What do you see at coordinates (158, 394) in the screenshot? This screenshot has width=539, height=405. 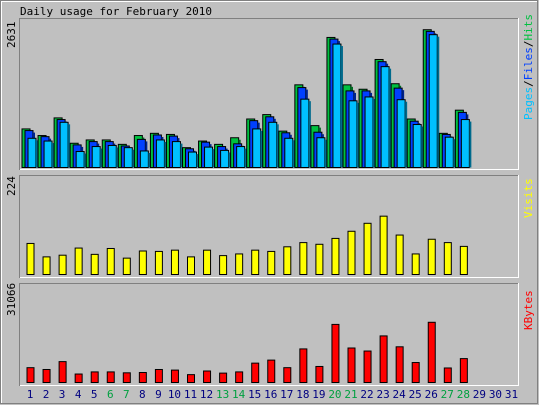 I see `day-label-9: 9` at bounding box center [158, 394].